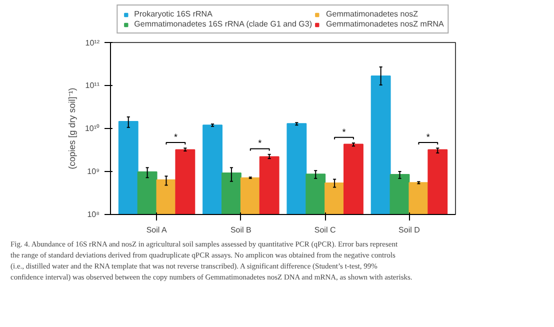 The width and height of the screenshot is (554, 327). What do you see at coordinates (93, 214) in the screenshot?
I see `y-tick-label: 10⁸` at bounding box center [93, 214].